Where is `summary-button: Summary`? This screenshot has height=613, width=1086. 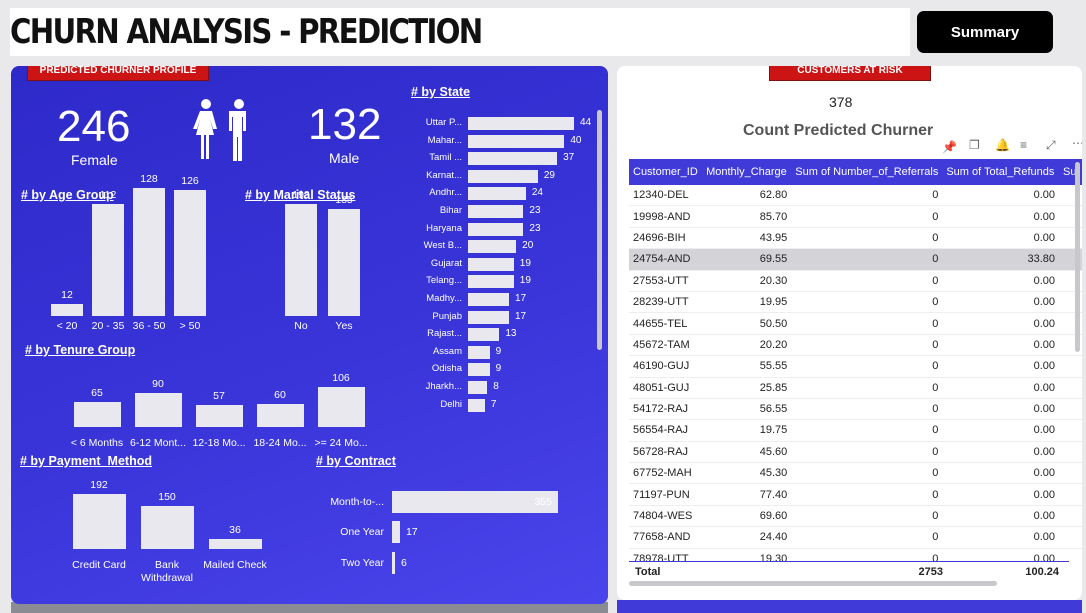 summary-button: Summary is located at coordinates (985, 32).